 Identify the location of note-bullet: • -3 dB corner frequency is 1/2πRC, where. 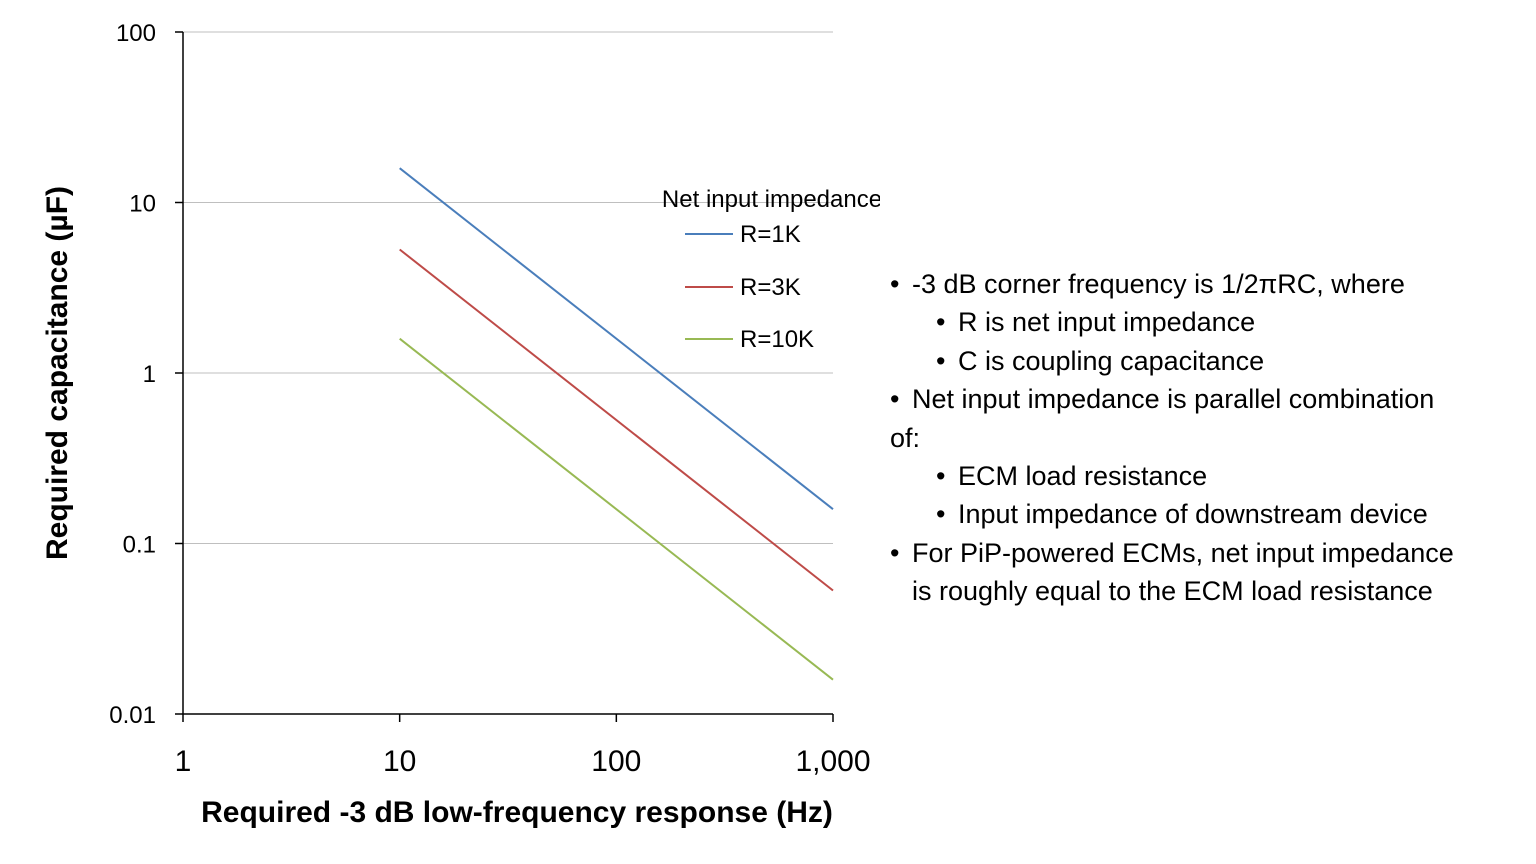
(1205, 284).